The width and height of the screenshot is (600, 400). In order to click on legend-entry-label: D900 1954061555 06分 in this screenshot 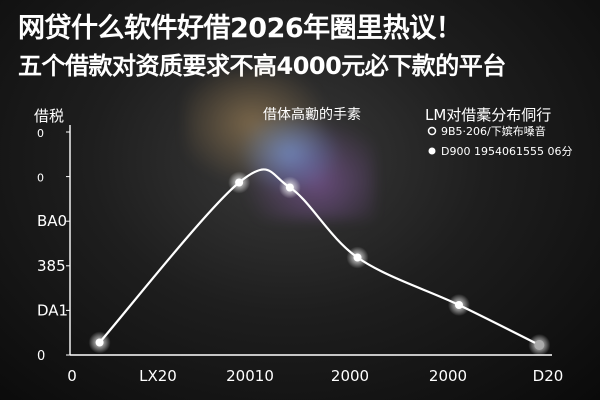, I will do `click(506, 151)`.